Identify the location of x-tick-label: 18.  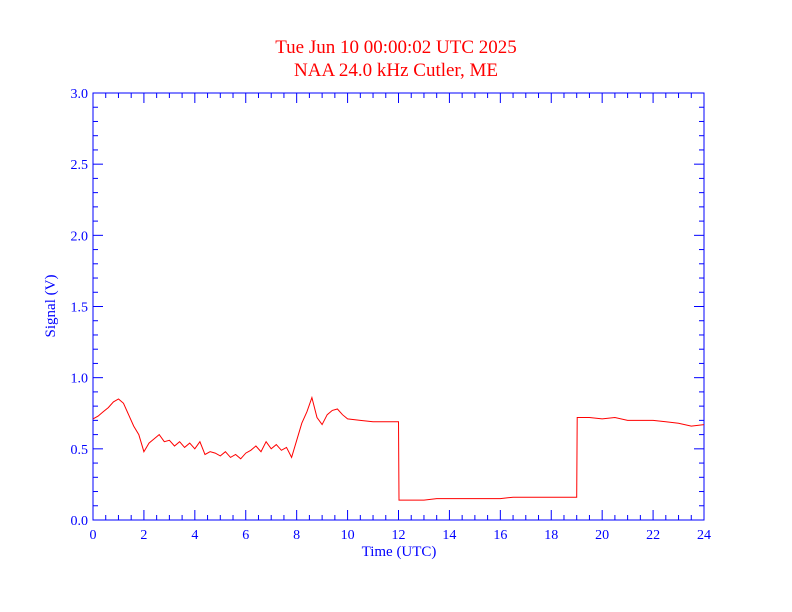
(551, 535).